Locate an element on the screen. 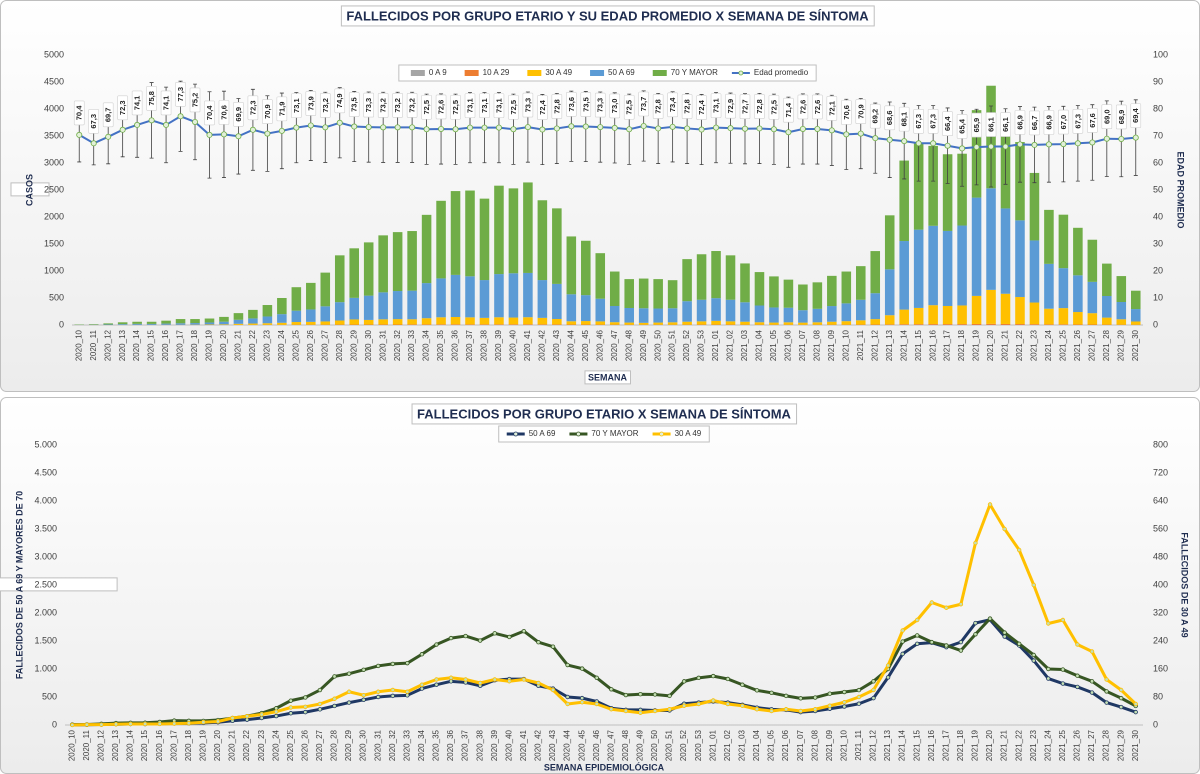  x-tick-label: 2021_02 is located at coordinates (730, 345).